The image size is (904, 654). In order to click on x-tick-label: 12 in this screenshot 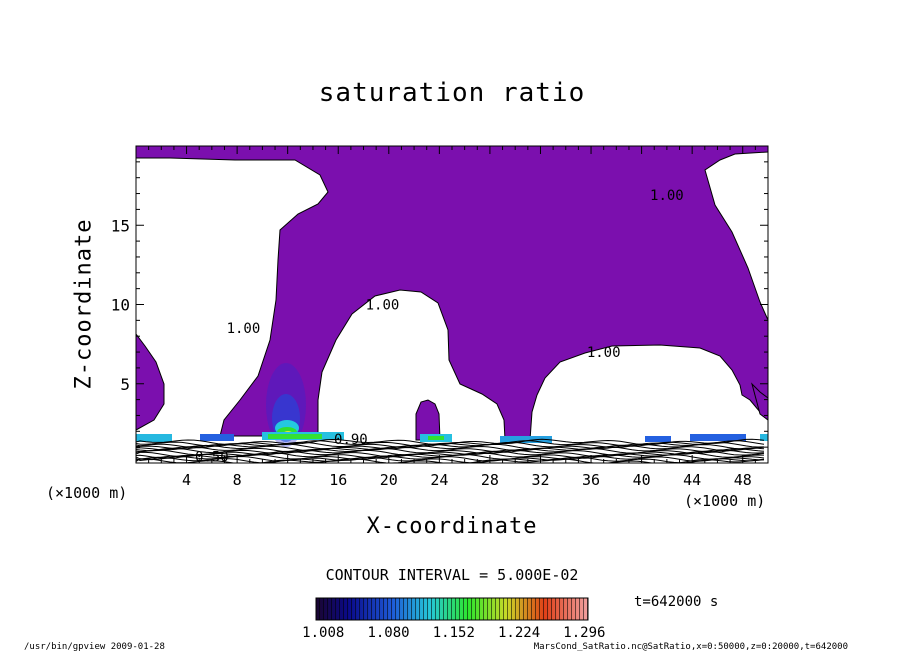, I will do `click(288, 480)`.